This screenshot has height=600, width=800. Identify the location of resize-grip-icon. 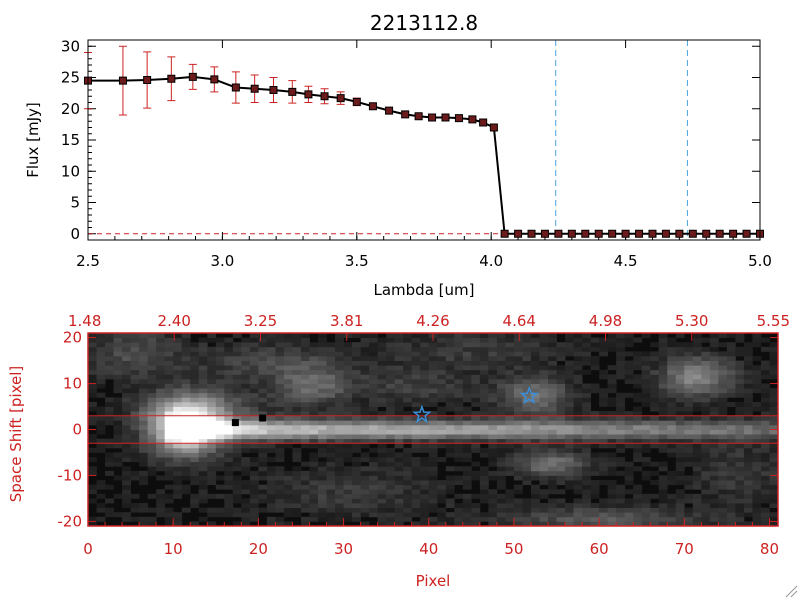
(791, 591).